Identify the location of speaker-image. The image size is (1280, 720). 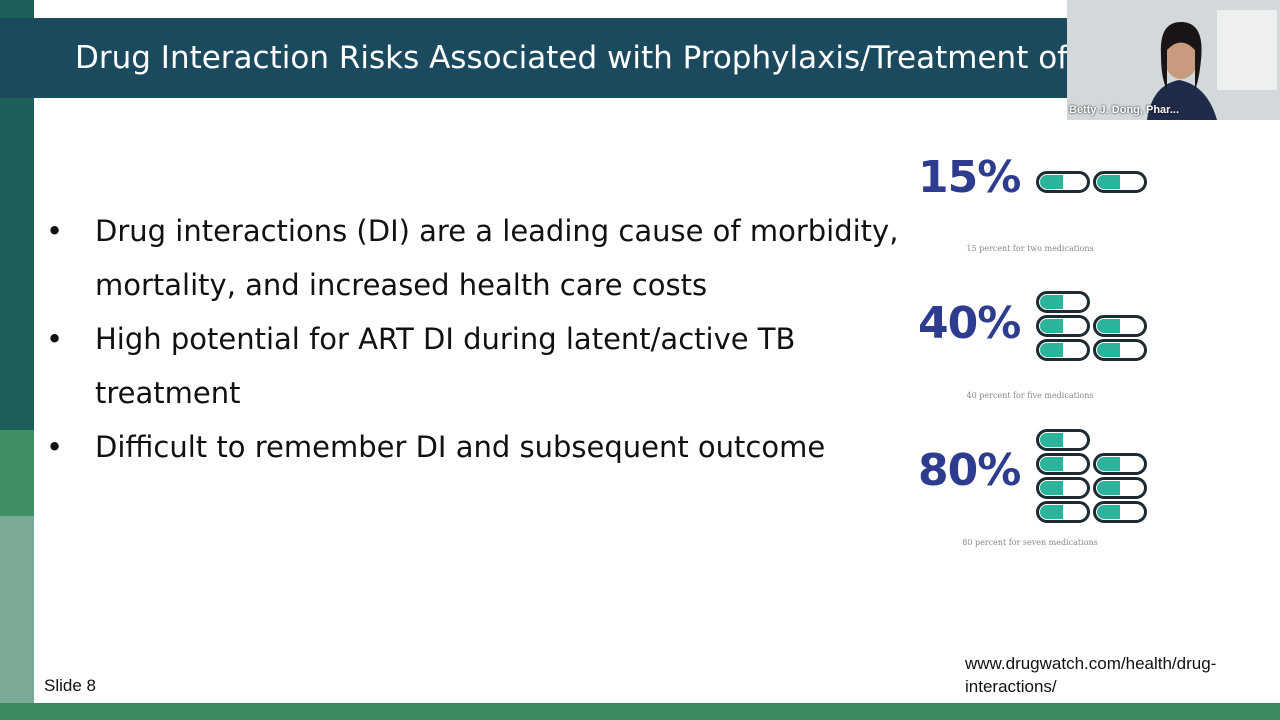
(1173, 60).